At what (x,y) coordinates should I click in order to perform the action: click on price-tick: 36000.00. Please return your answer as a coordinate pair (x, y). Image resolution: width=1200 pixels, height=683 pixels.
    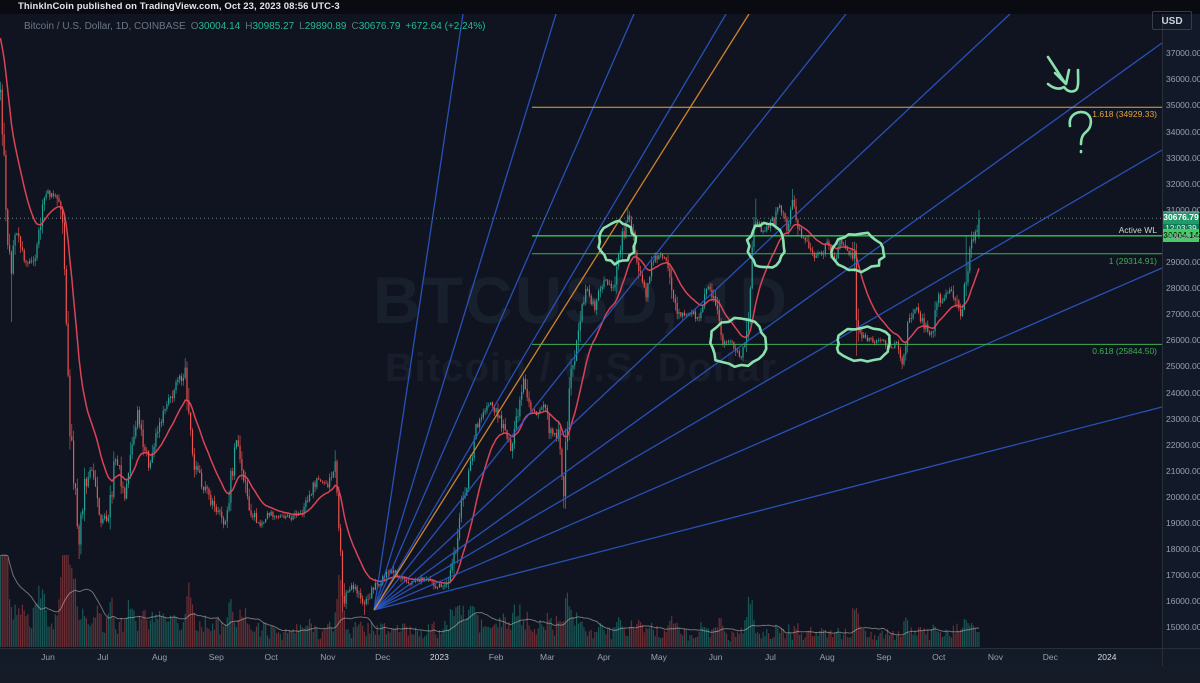
    Looking at the image, I should click on (1183, 79).